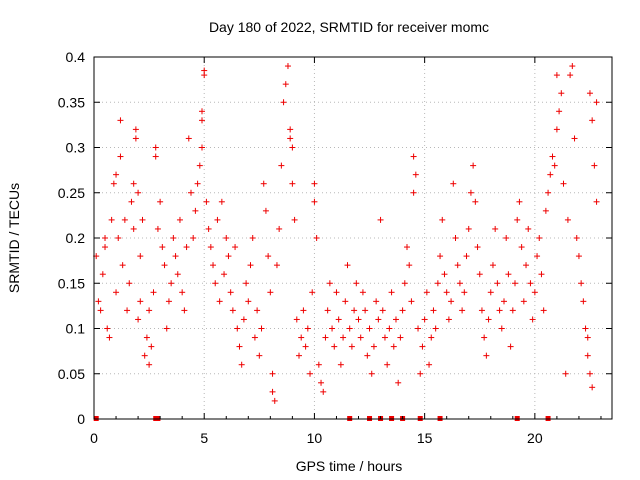  I want to click on y-tick-label: 0.3, so click(76, 148).